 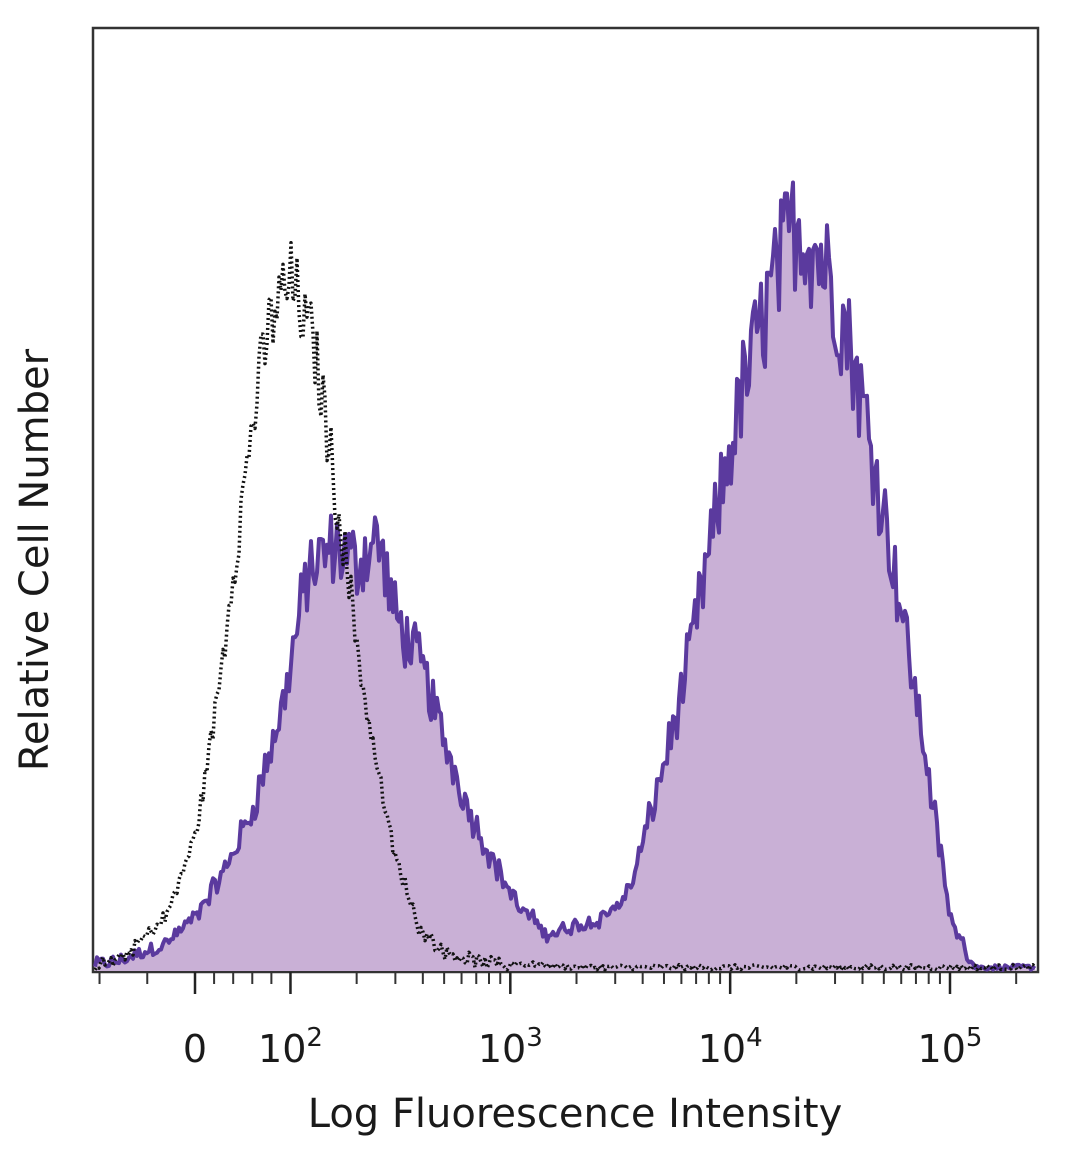 I want to click on x-axis-title: Log Fluorescence Intensity, so click(x=575, y=1114).